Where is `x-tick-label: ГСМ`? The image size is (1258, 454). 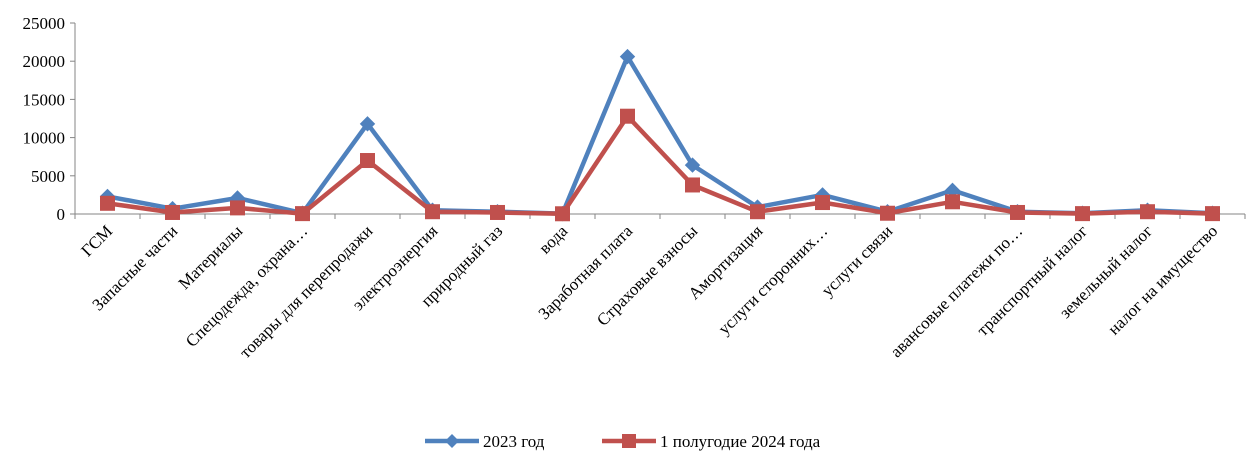
x-tick-label: ГСМ is located at coordinates (96, 240).